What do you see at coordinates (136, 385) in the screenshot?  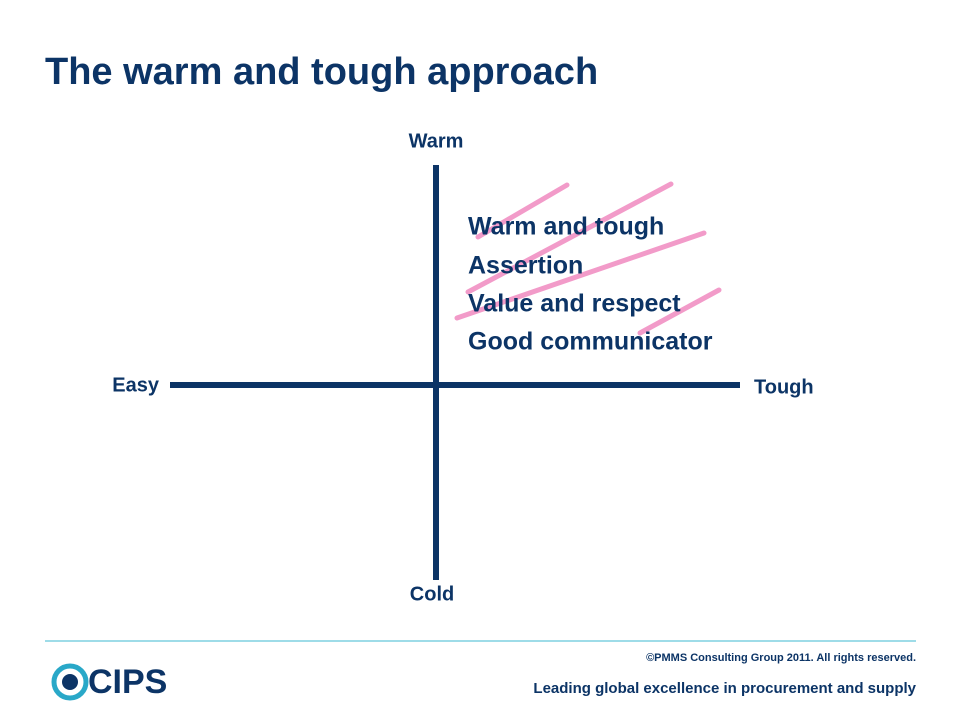 I see `axis-label-left: Easy` at bounding box center [136, 385].